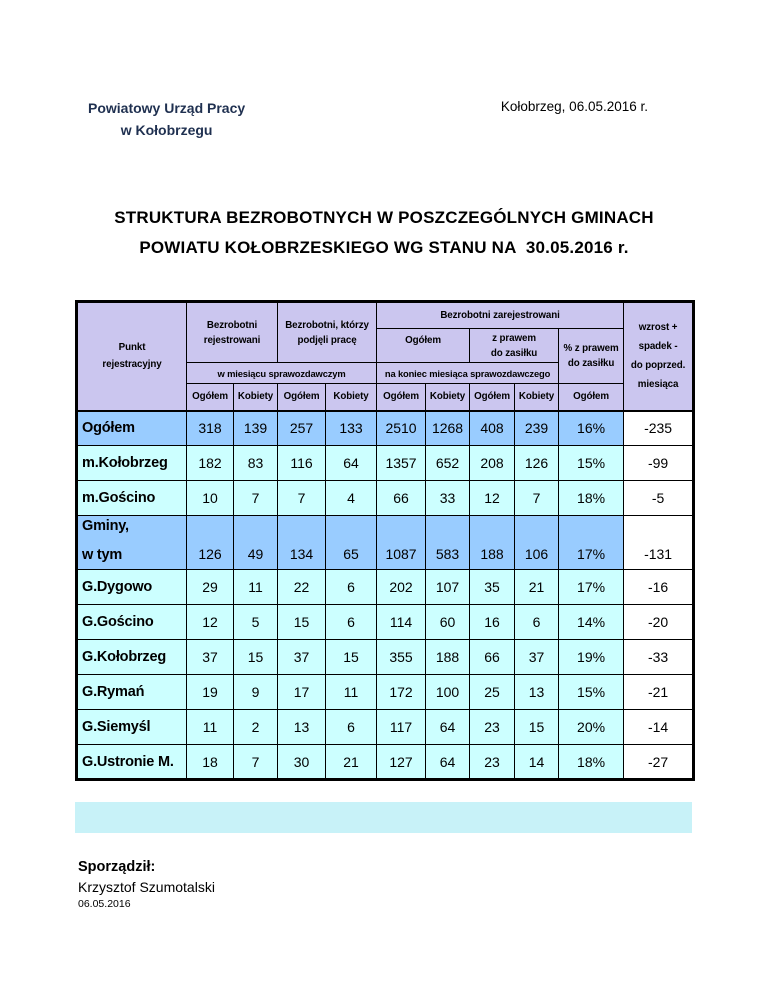  I want to click on prepared-date: 06.05.2016, so click(104, 904).